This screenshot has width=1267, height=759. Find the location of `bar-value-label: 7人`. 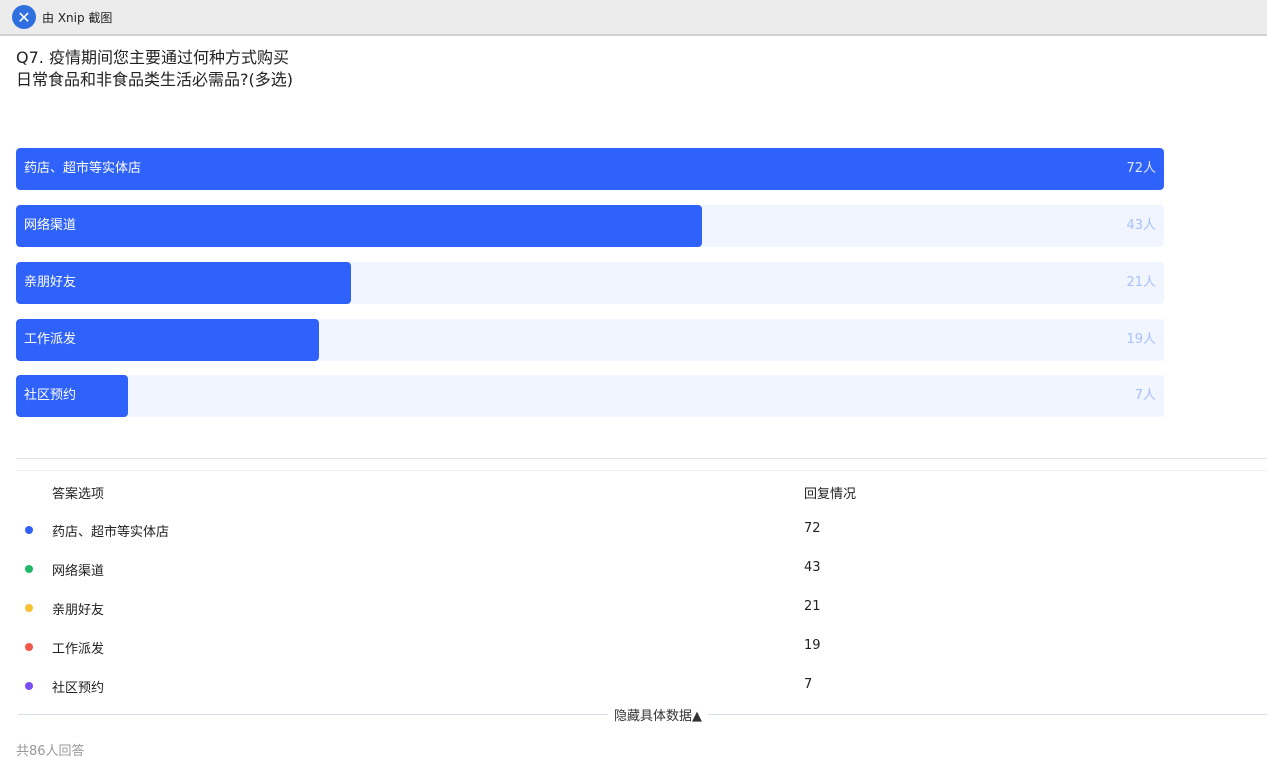

bar-value-label: 7人 is located at coordinates (1145, 395).